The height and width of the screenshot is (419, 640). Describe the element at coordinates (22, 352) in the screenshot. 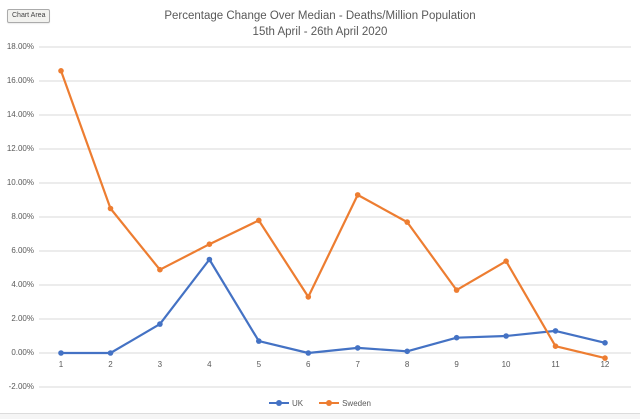

I see `y-tick-label: 0.00%` at that location.